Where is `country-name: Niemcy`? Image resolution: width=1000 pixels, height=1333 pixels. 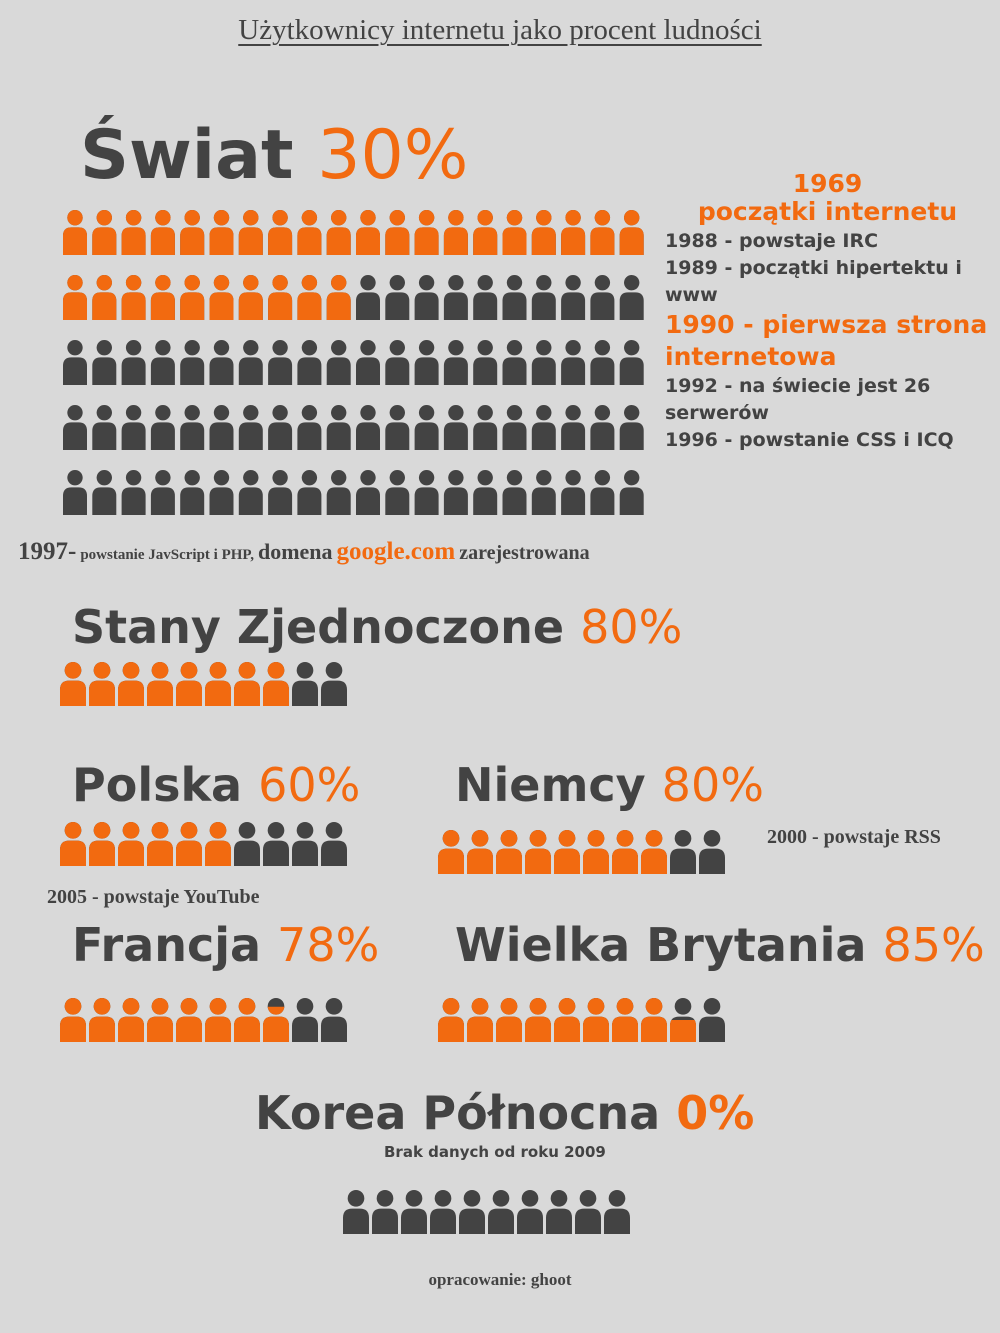
country-name: Niemcy is located at coordinates (550, 785).